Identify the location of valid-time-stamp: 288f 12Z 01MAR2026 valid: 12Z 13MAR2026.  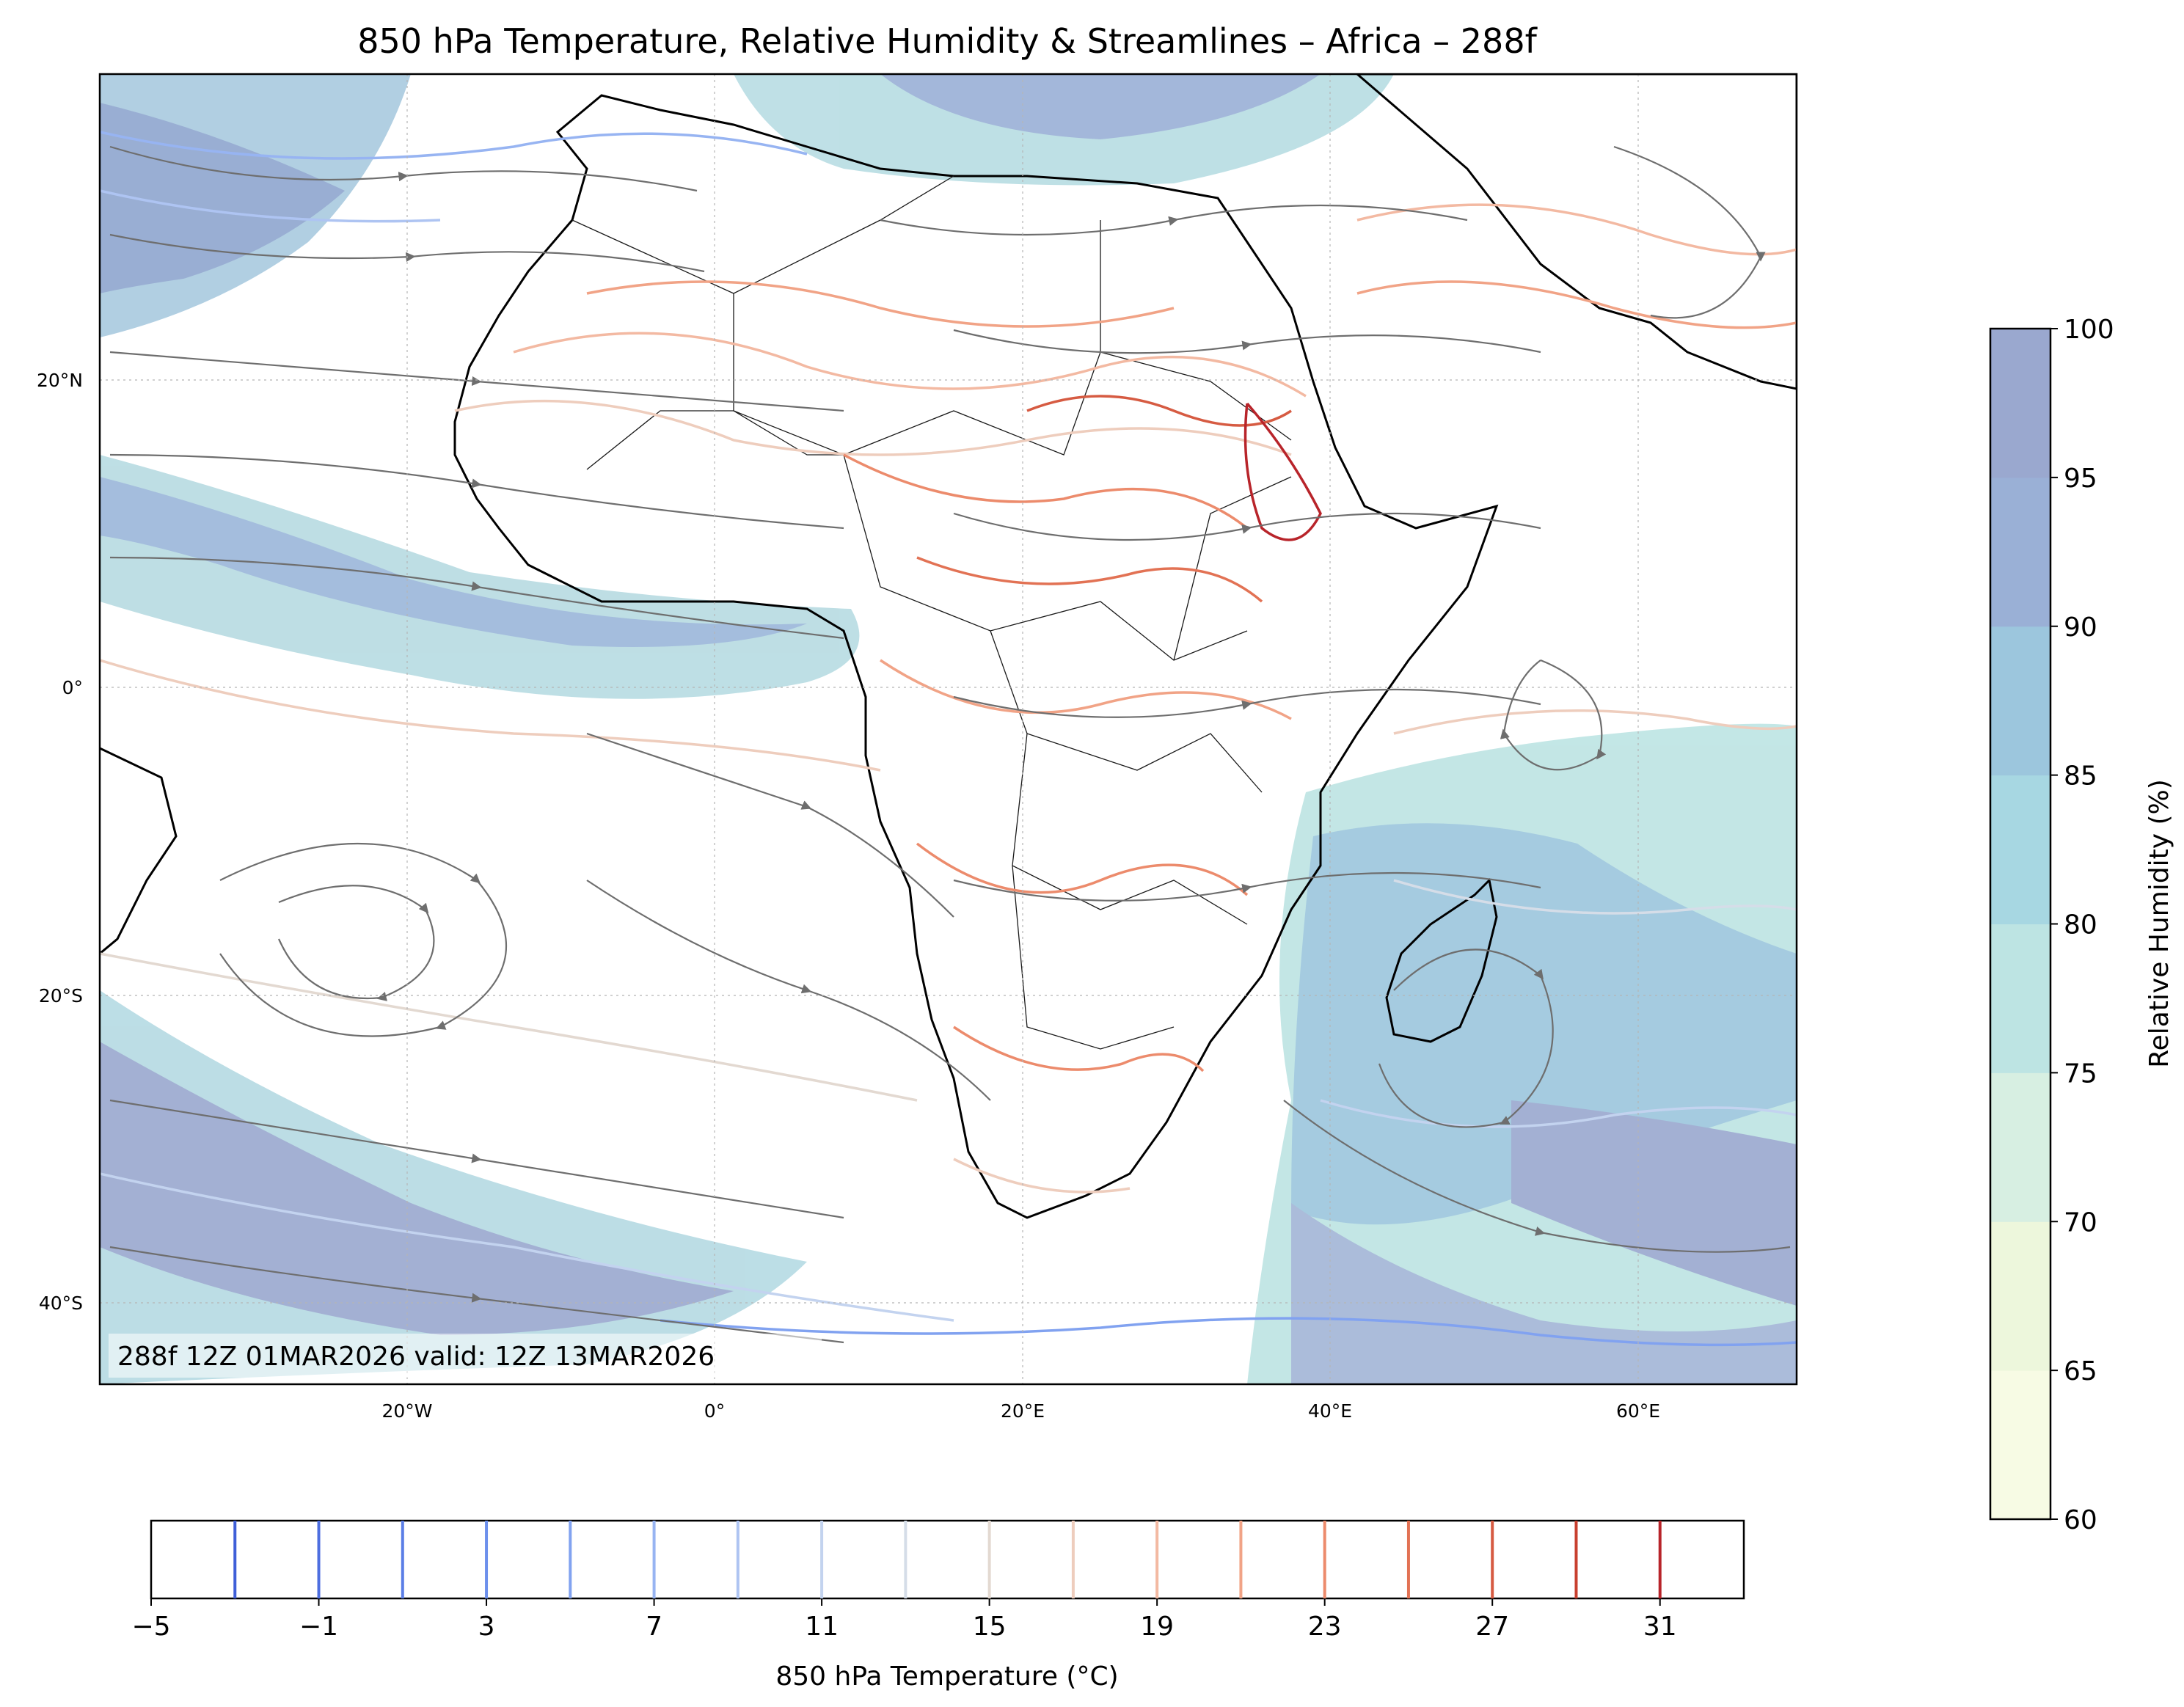
(416, 1357).